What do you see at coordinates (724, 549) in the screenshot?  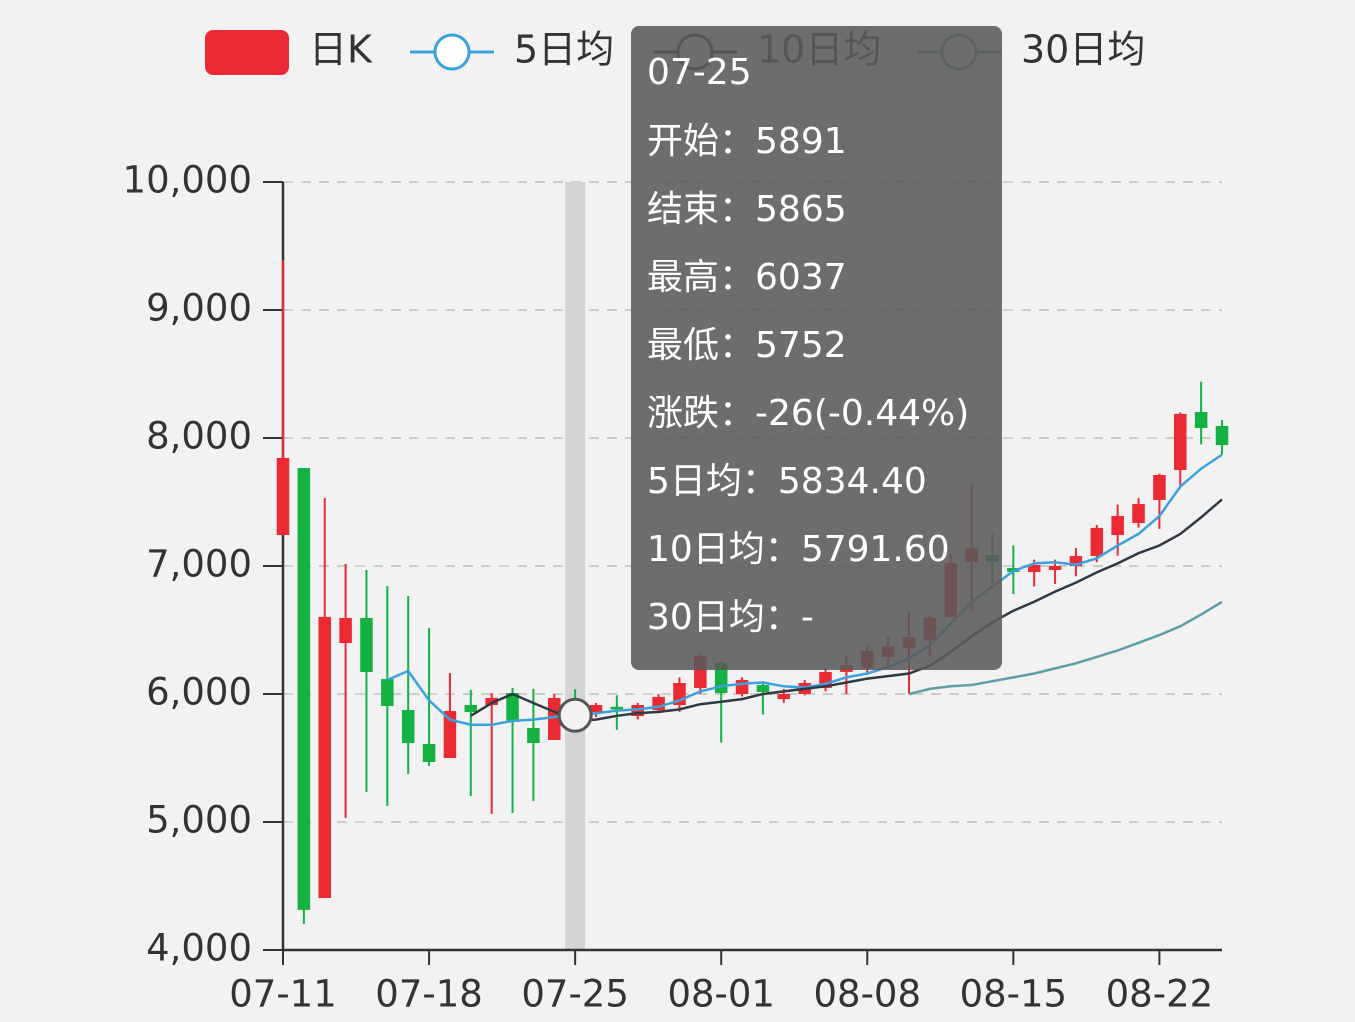 I see `tooltip-label: 10日均：` at bounding box center [724, 549].